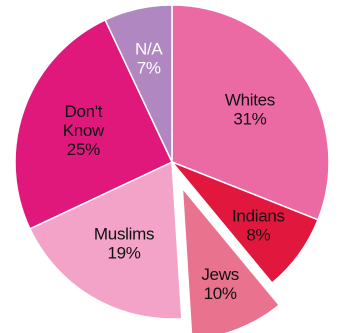 This screenshot has height=333, width=343. Describe the element at coordinates (220, 274) in the screenshot. I see `slice-label-jews-0: Jews` at that location.